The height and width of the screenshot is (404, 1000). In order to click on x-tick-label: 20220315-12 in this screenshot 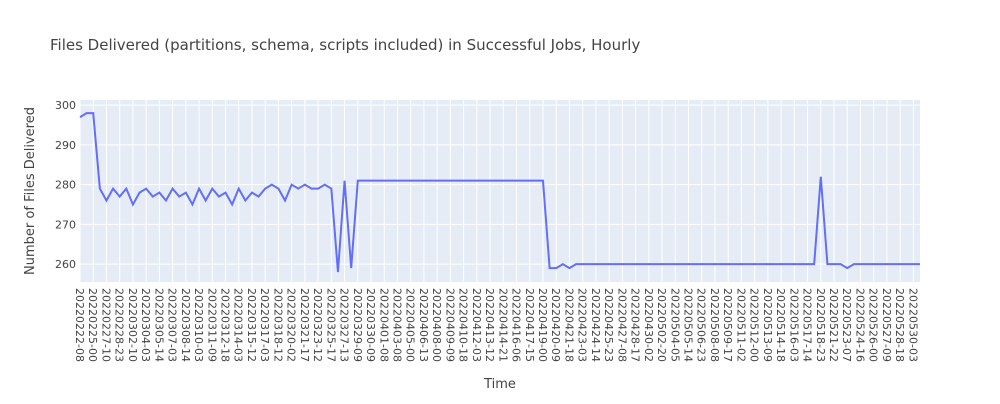, I will do `click(251, 325)`.